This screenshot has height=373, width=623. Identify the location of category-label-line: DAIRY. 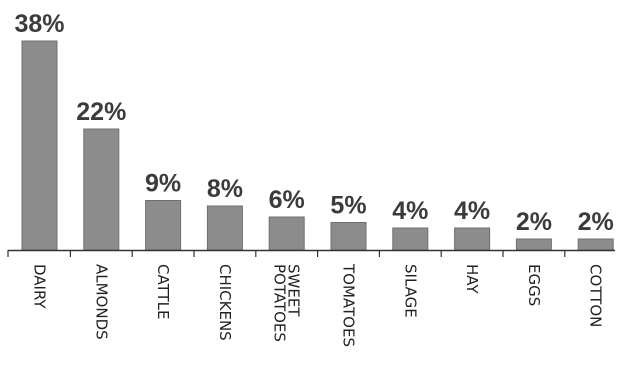
(40, 286).